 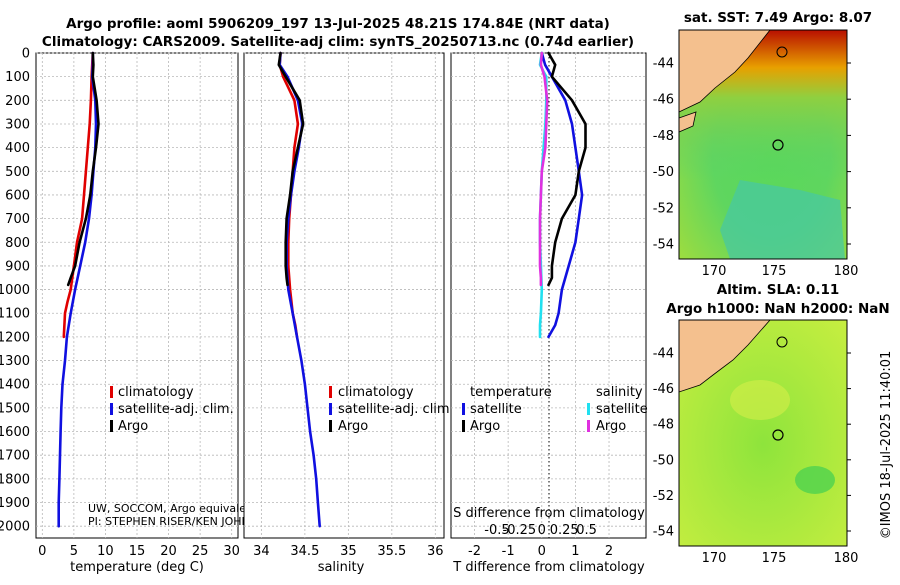 I want to click on legend-climatology-swatch, so click(x=330, y=392).